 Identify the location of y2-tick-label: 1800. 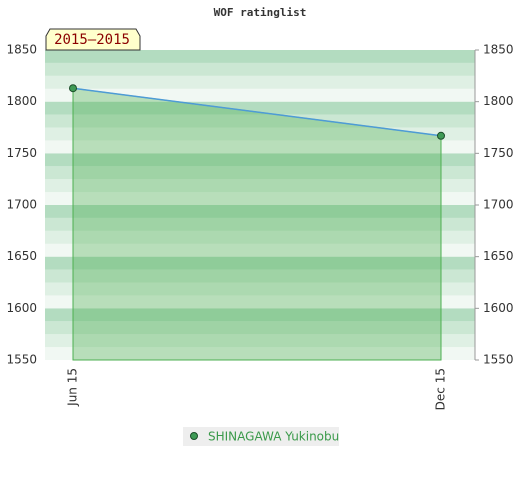
(498, 101).